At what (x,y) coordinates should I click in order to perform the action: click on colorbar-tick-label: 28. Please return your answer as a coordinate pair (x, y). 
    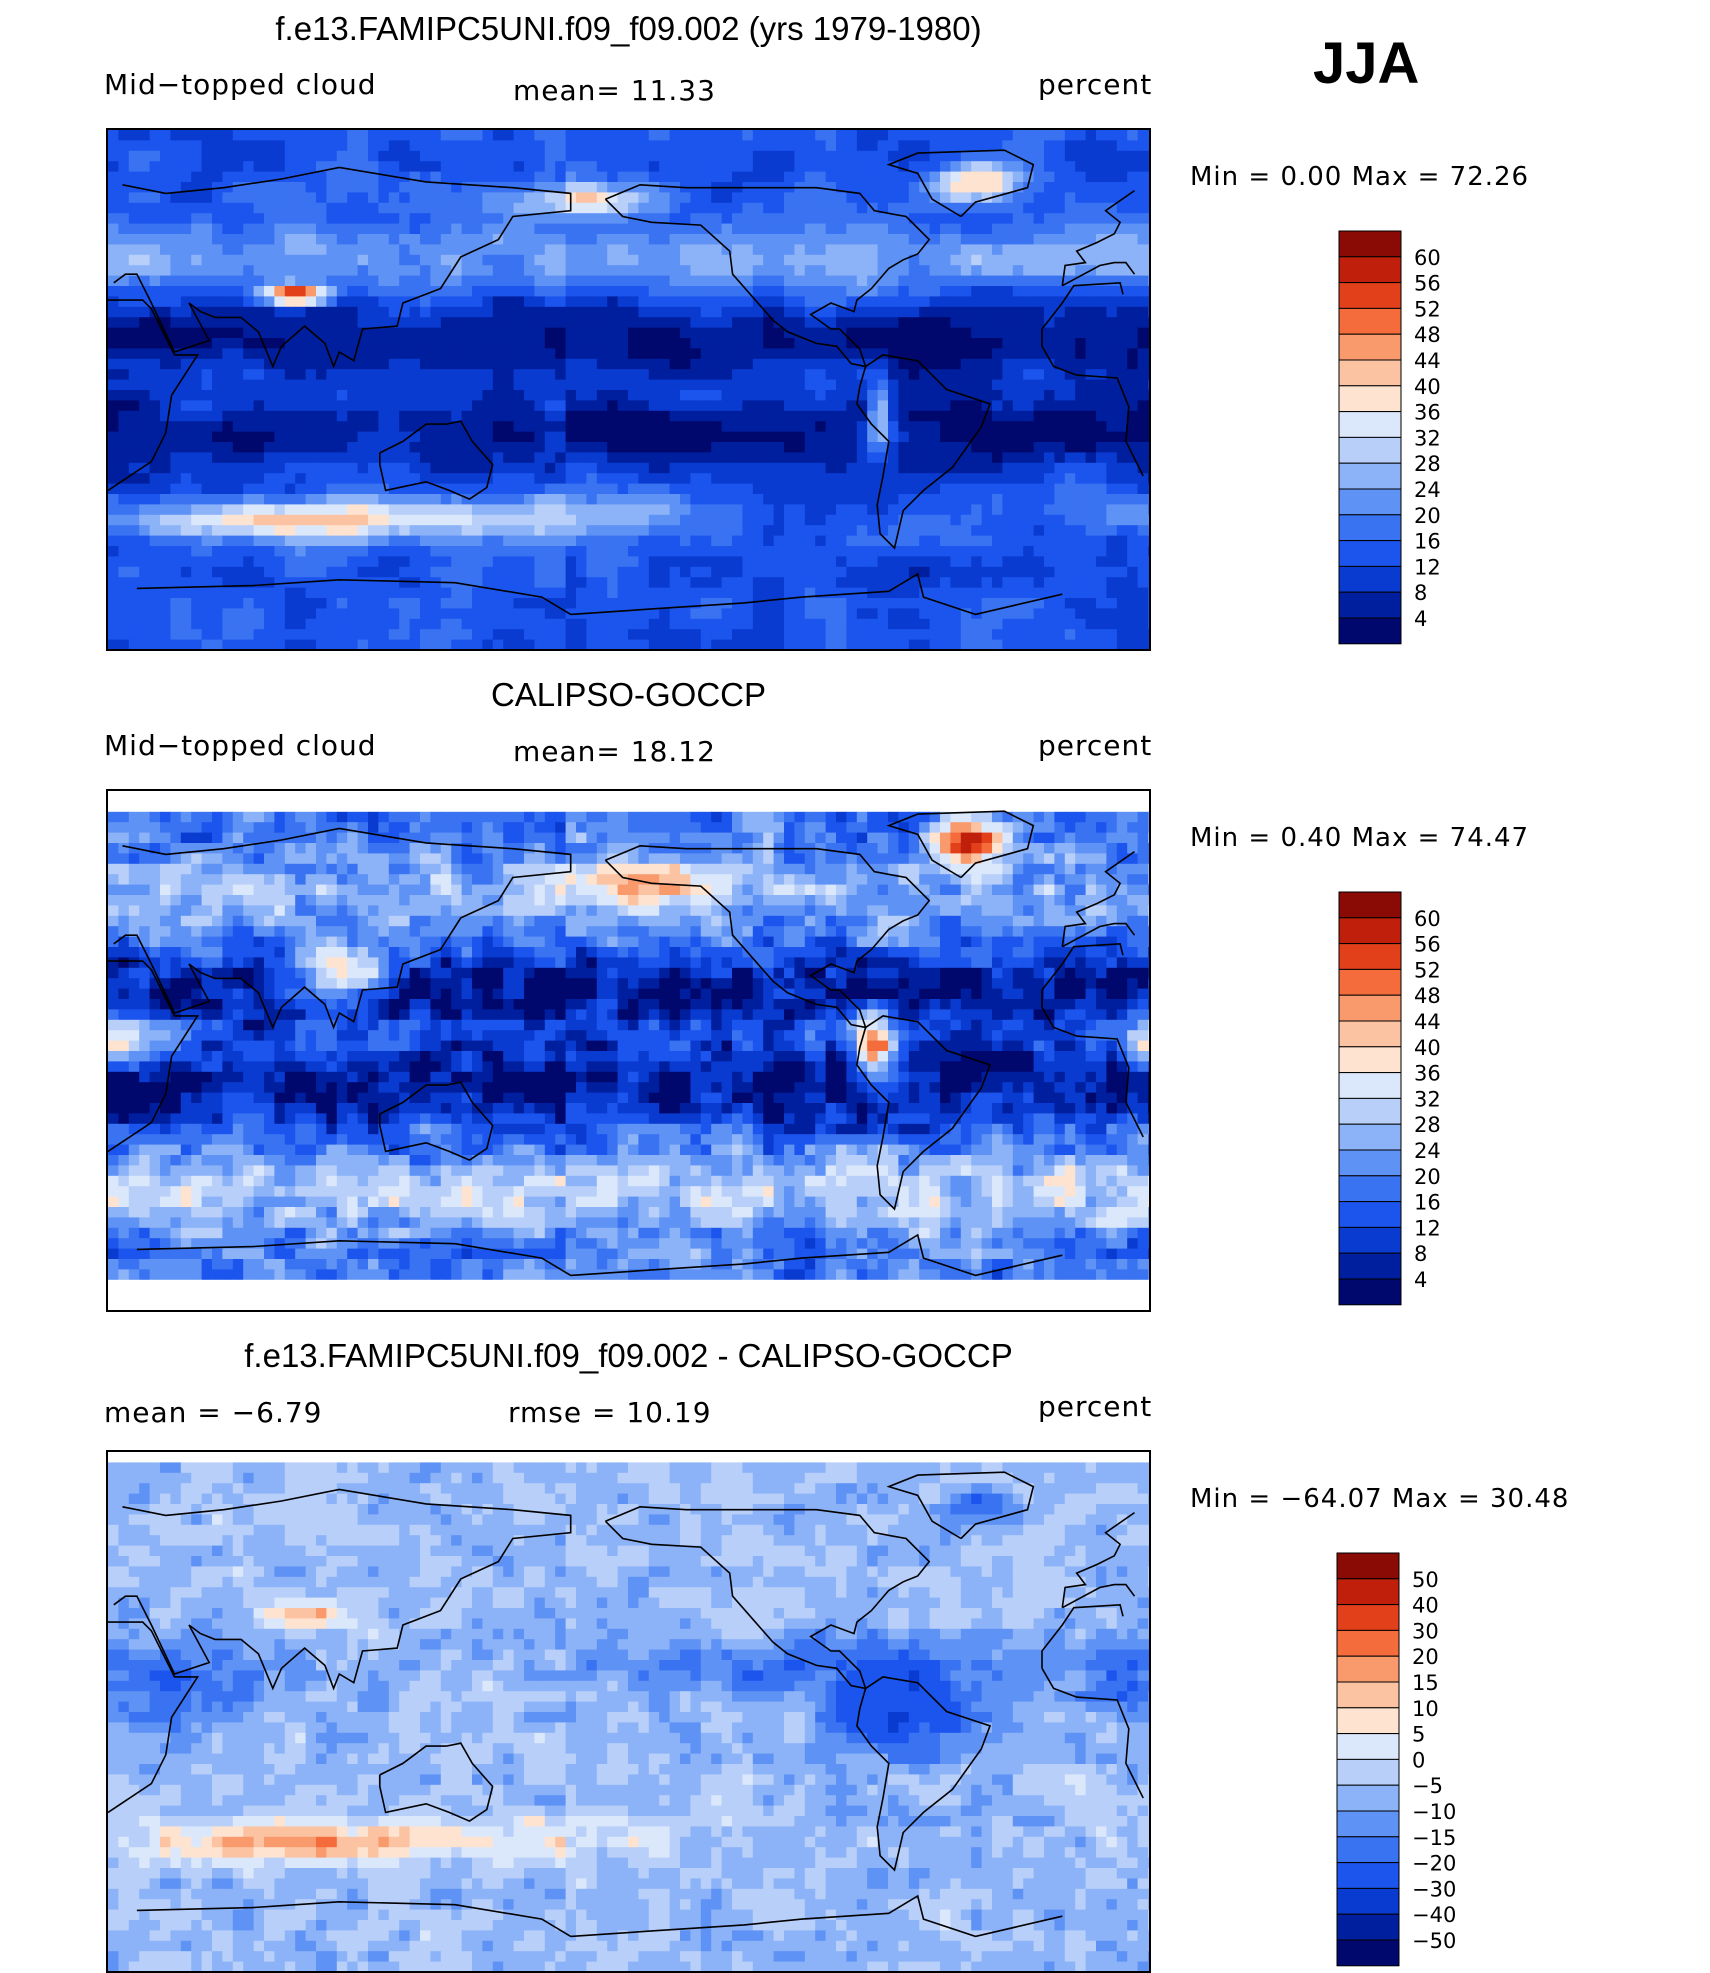
    Looking at the image, I should click on (1427, 1125).